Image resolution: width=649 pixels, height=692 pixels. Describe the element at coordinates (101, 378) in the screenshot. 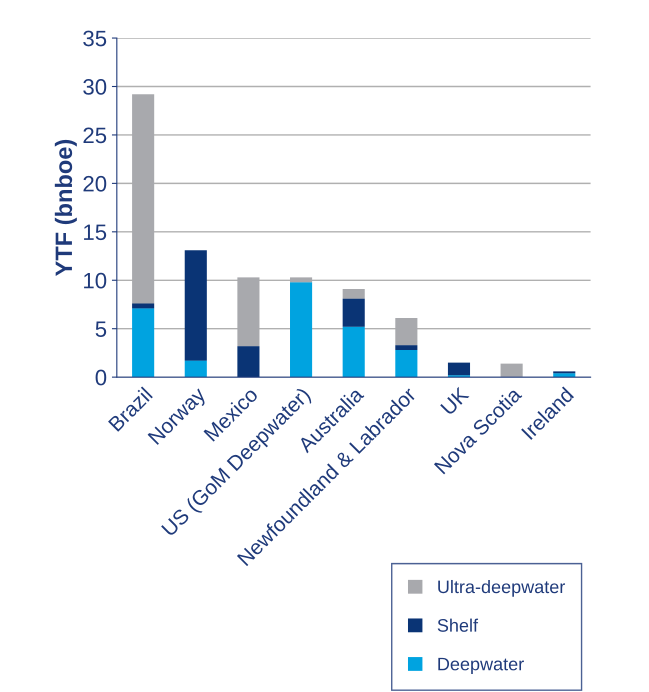

I see `y-tick-label: 0` at that location.